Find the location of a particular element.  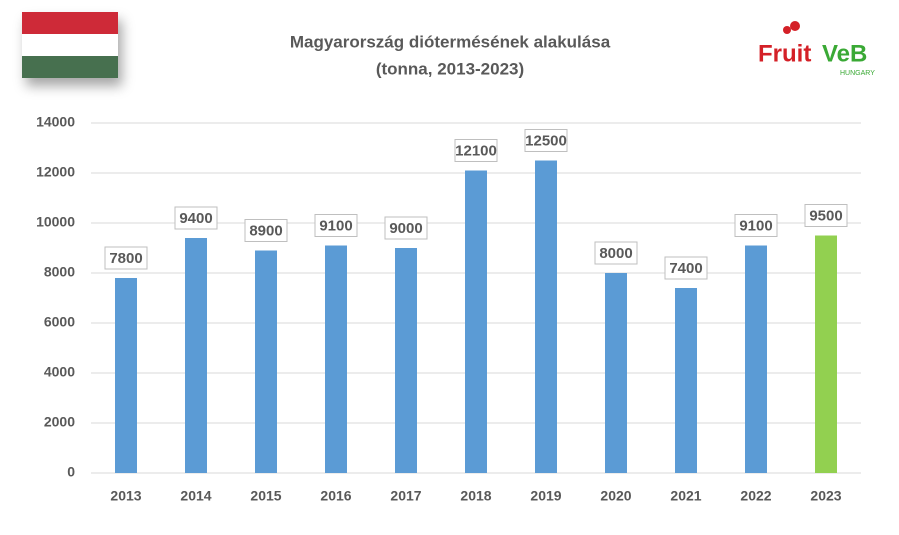

value-label: 12500 is located at coordinates (546, 140).